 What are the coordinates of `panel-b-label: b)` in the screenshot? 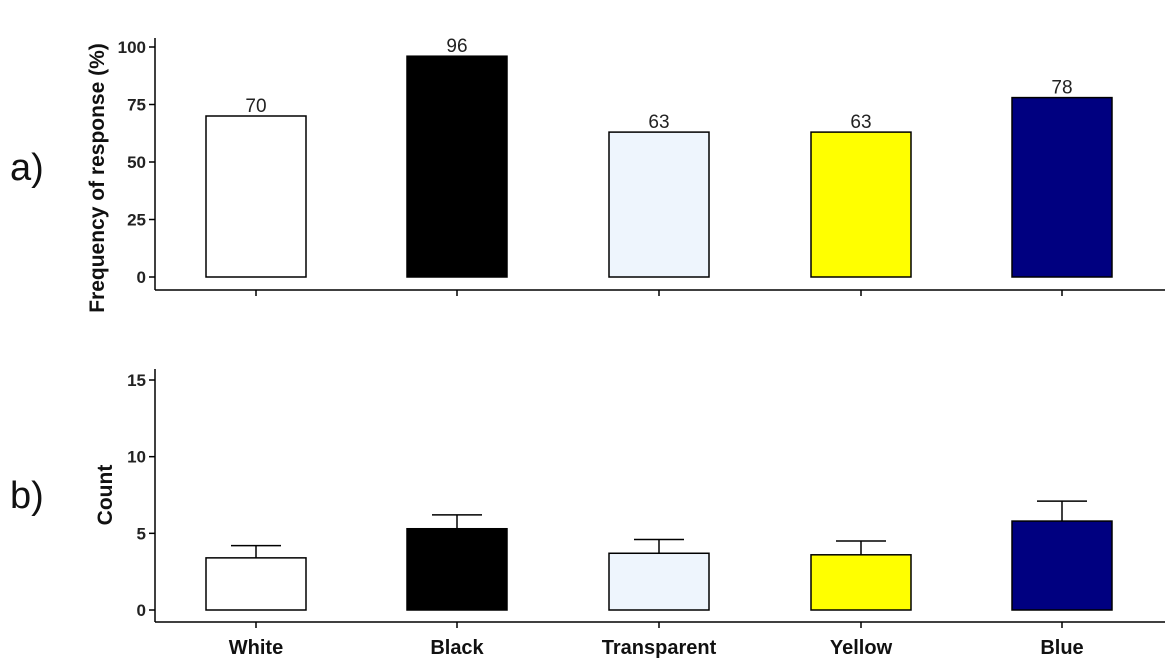 It's located at (27, 496).